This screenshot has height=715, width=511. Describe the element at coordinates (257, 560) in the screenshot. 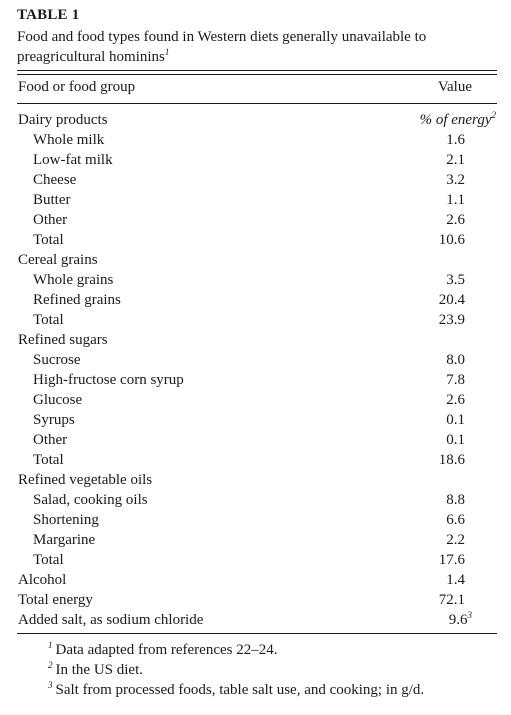

I see `table-row: Total 17.6` at that location.